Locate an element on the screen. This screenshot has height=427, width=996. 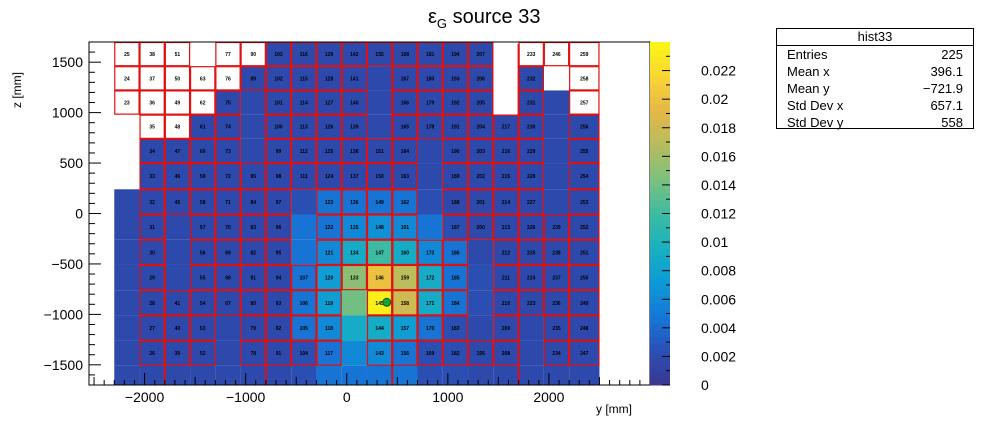
cell-number: 116 is located at coordinates (304, 55).